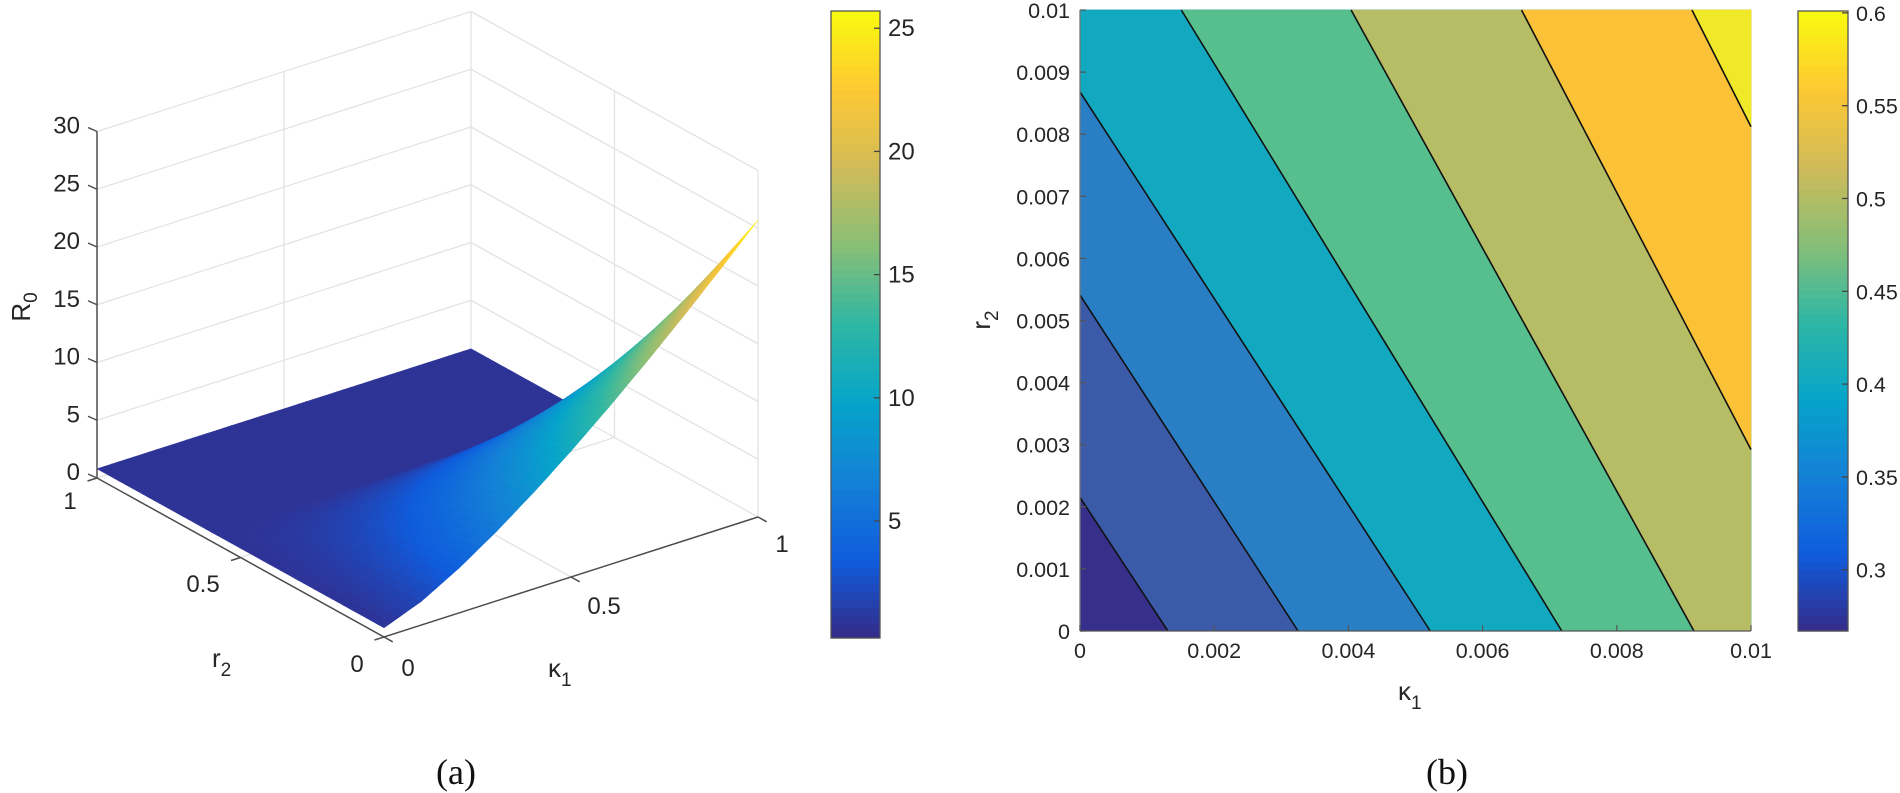 This screenshot has height=793, width=1900. I want to click on a-z-tick-label: 0, so click(73, 472).